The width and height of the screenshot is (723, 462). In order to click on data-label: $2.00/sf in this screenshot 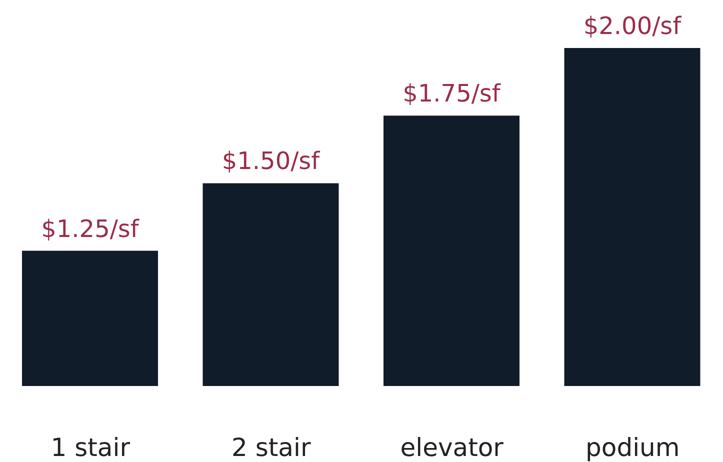, I will do `click(632, 26)`.